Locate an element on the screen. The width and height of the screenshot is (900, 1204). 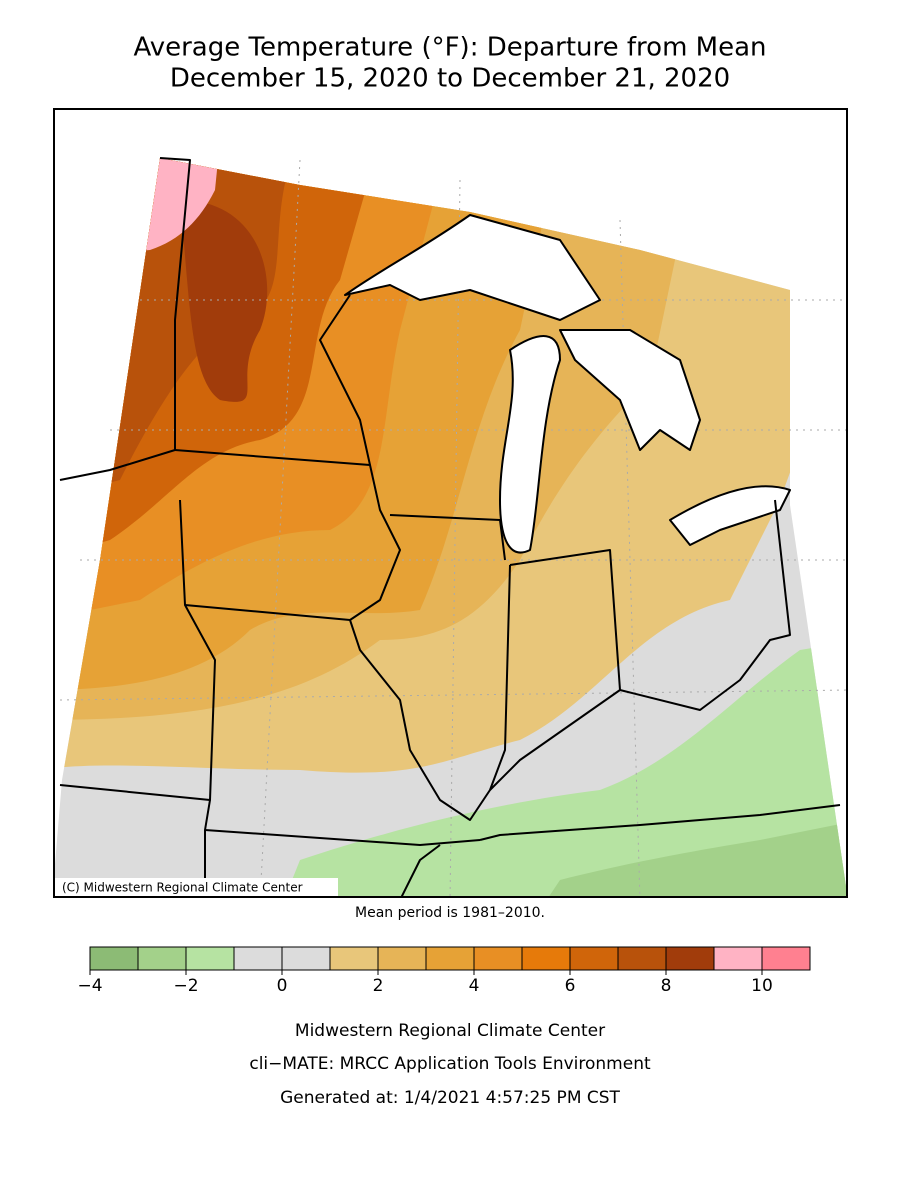
footer-line: Midwestern Regional Climate Center is located at coordinates (450, 1031).